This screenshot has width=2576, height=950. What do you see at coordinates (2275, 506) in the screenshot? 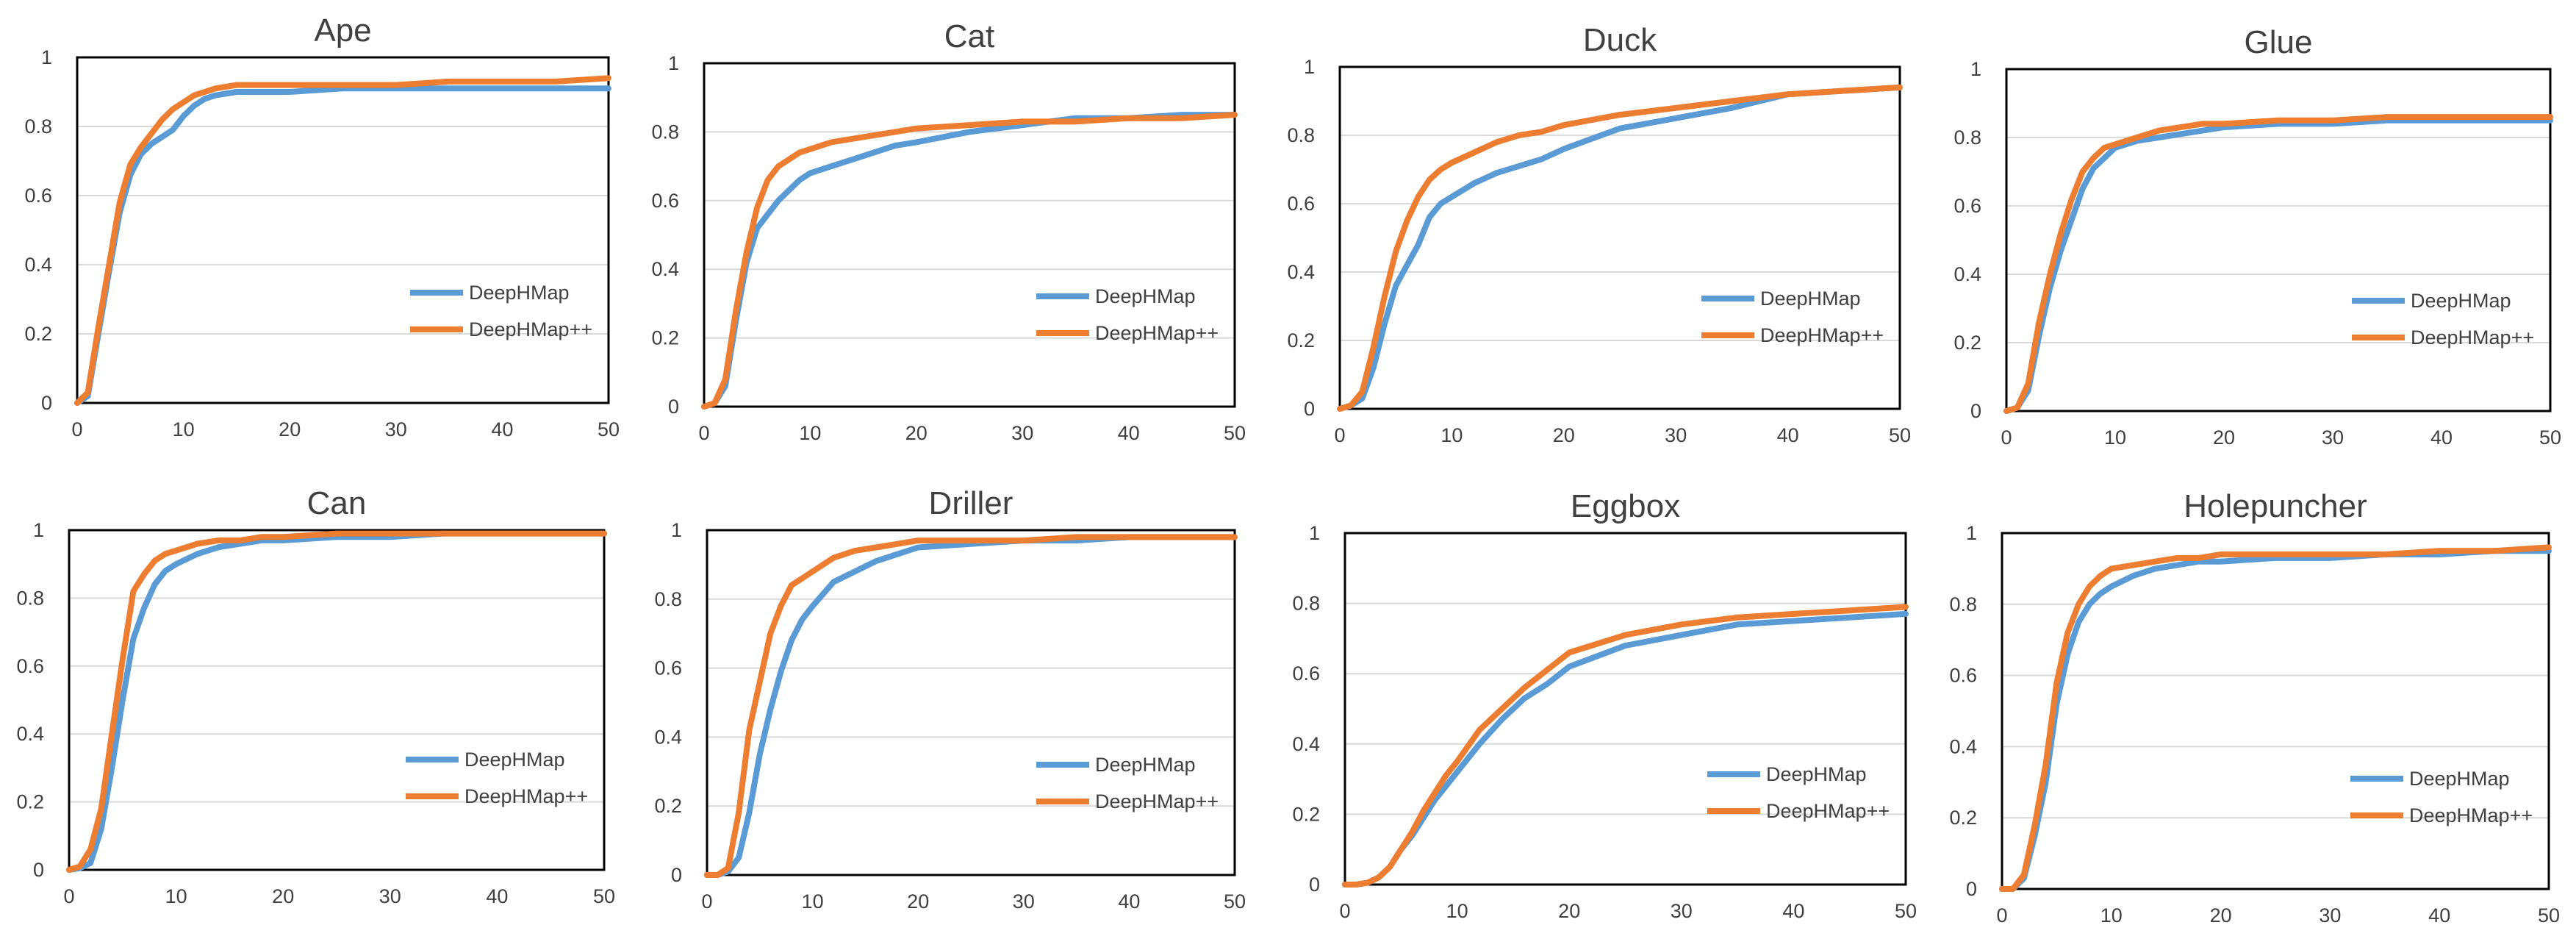
I see `chart-title: Holepuncher` at bounding box center [2275, 506].